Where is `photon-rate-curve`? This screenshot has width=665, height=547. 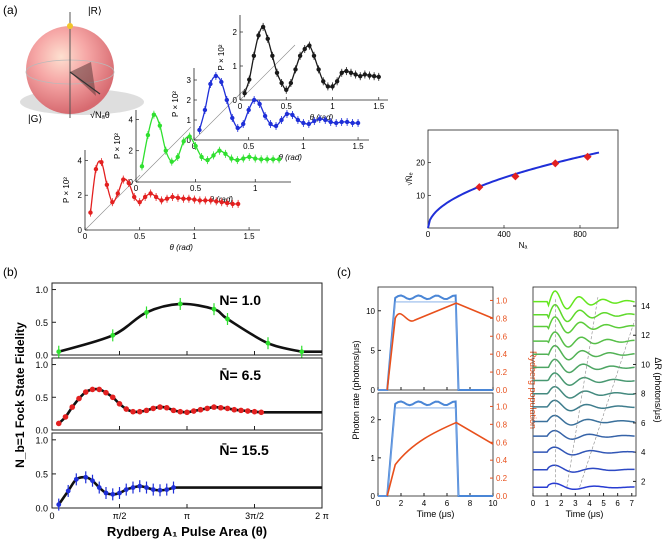
photon-rate-curve is located at coordinates (435, 448).